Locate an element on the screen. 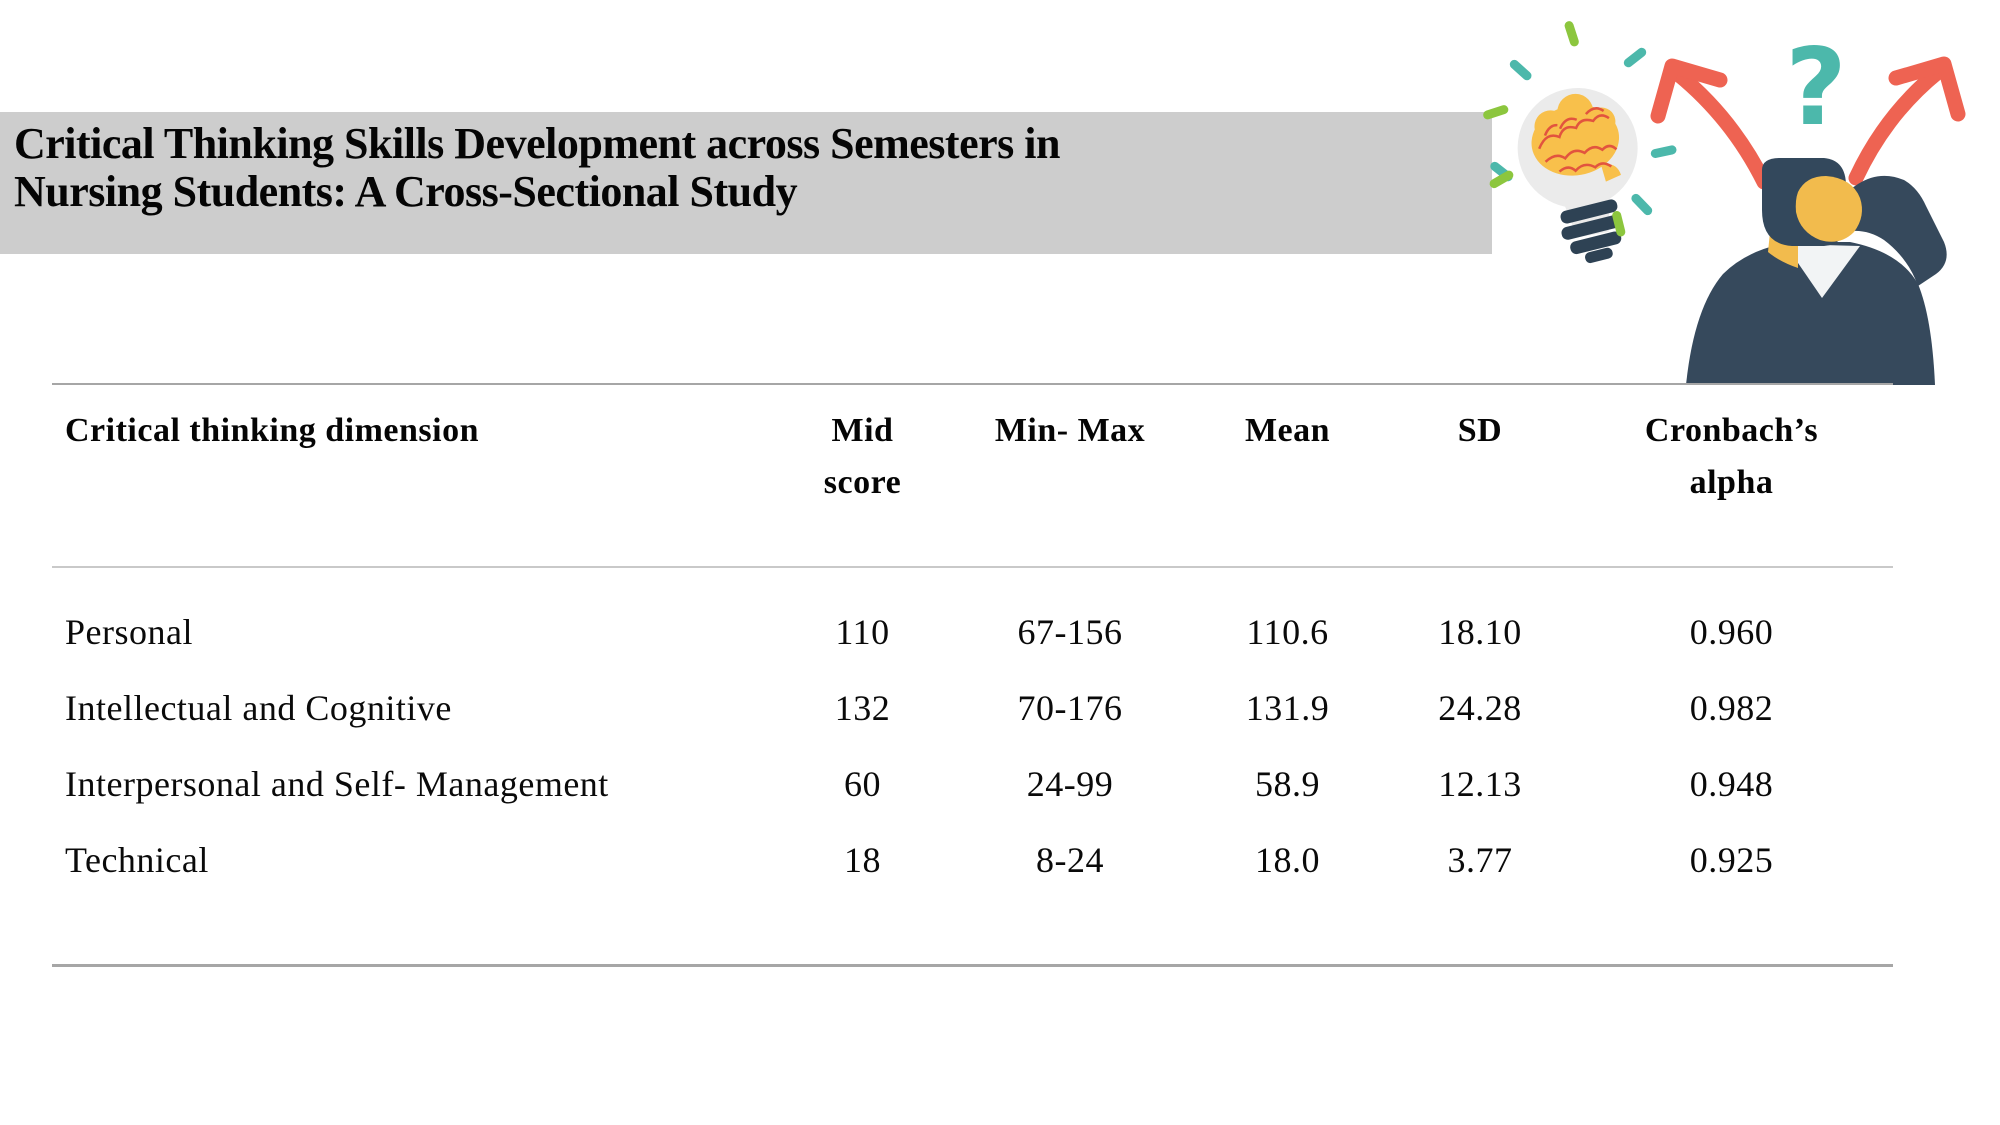 This screenshot has width=2000, height=1125. cell-min-max: 70-176 is located at coordinates (1070, 708).